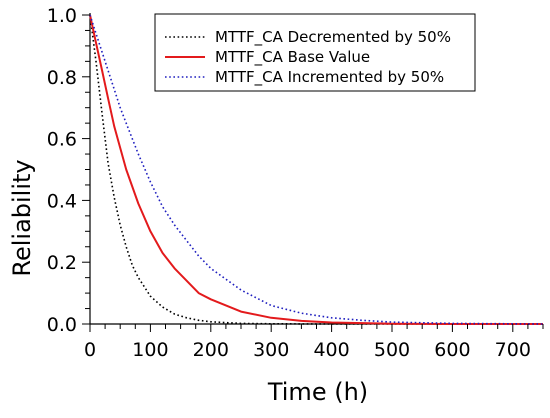  What do you see at coordinates (452, 350) in the screenshot?
I see `x-tick-label: 600` at bounding box center [452, 350].